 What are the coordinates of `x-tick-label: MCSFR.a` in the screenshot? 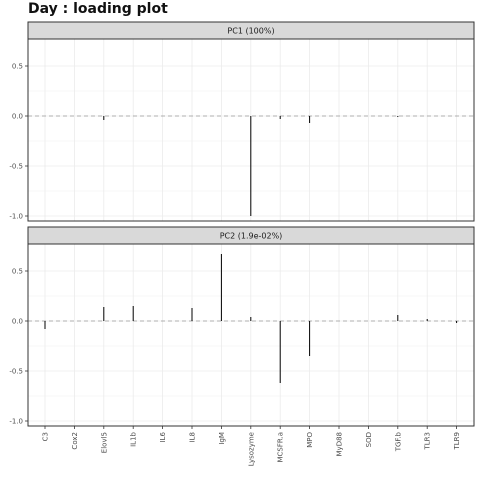 It's located at (281, 447).